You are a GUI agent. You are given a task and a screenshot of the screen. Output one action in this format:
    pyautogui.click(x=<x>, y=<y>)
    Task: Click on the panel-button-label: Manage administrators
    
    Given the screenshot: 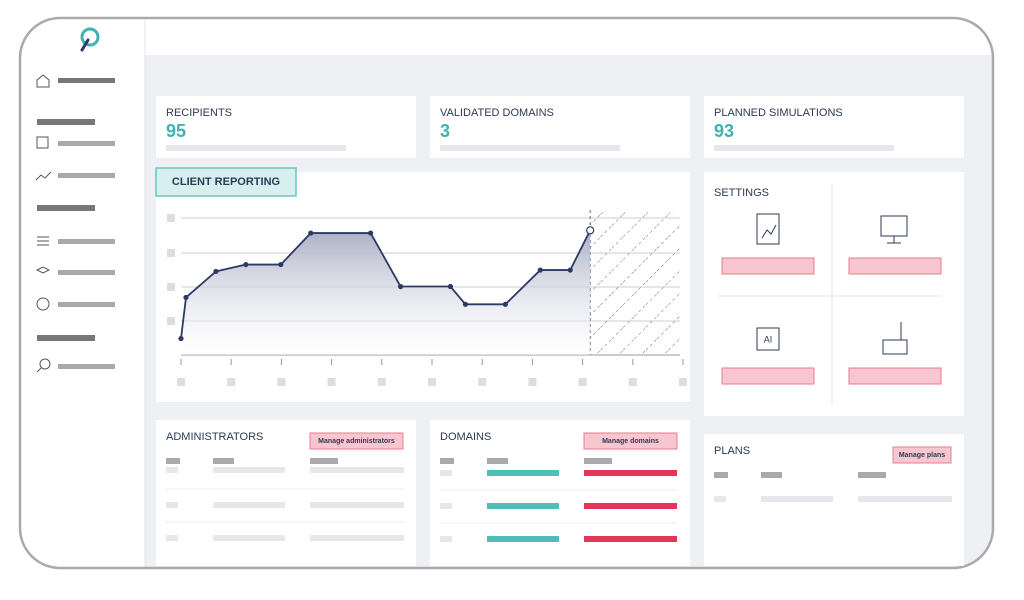 What is the action you would take?
    pyautogui.click(x=356, y=441)
    